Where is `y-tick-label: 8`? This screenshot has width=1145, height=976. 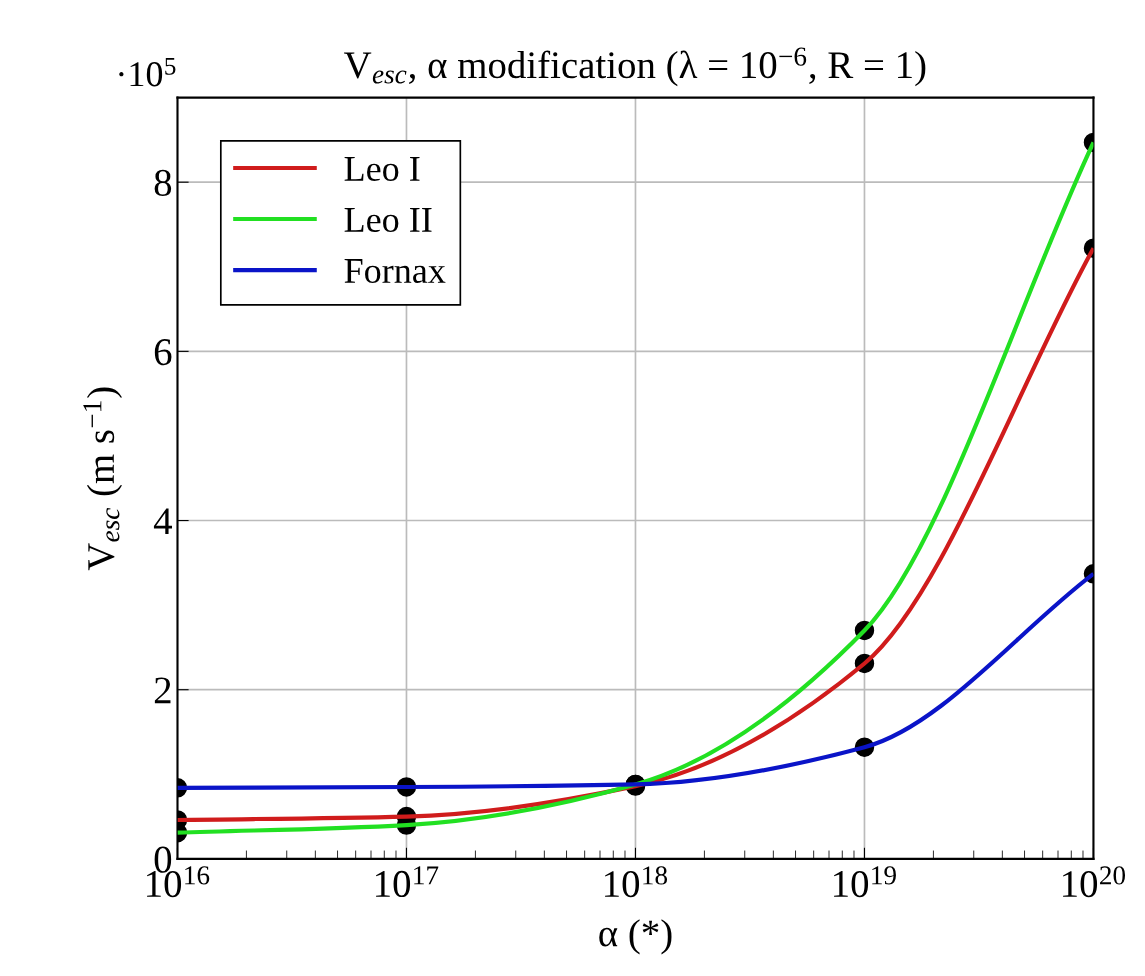
y-tick-label: 8 is located at coordinates (163, 183).